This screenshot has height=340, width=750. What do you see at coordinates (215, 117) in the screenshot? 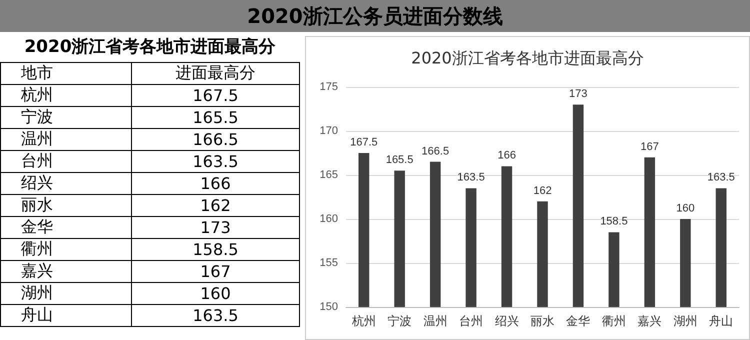
I see `text: 165.5` at bounding box center [215, 117].